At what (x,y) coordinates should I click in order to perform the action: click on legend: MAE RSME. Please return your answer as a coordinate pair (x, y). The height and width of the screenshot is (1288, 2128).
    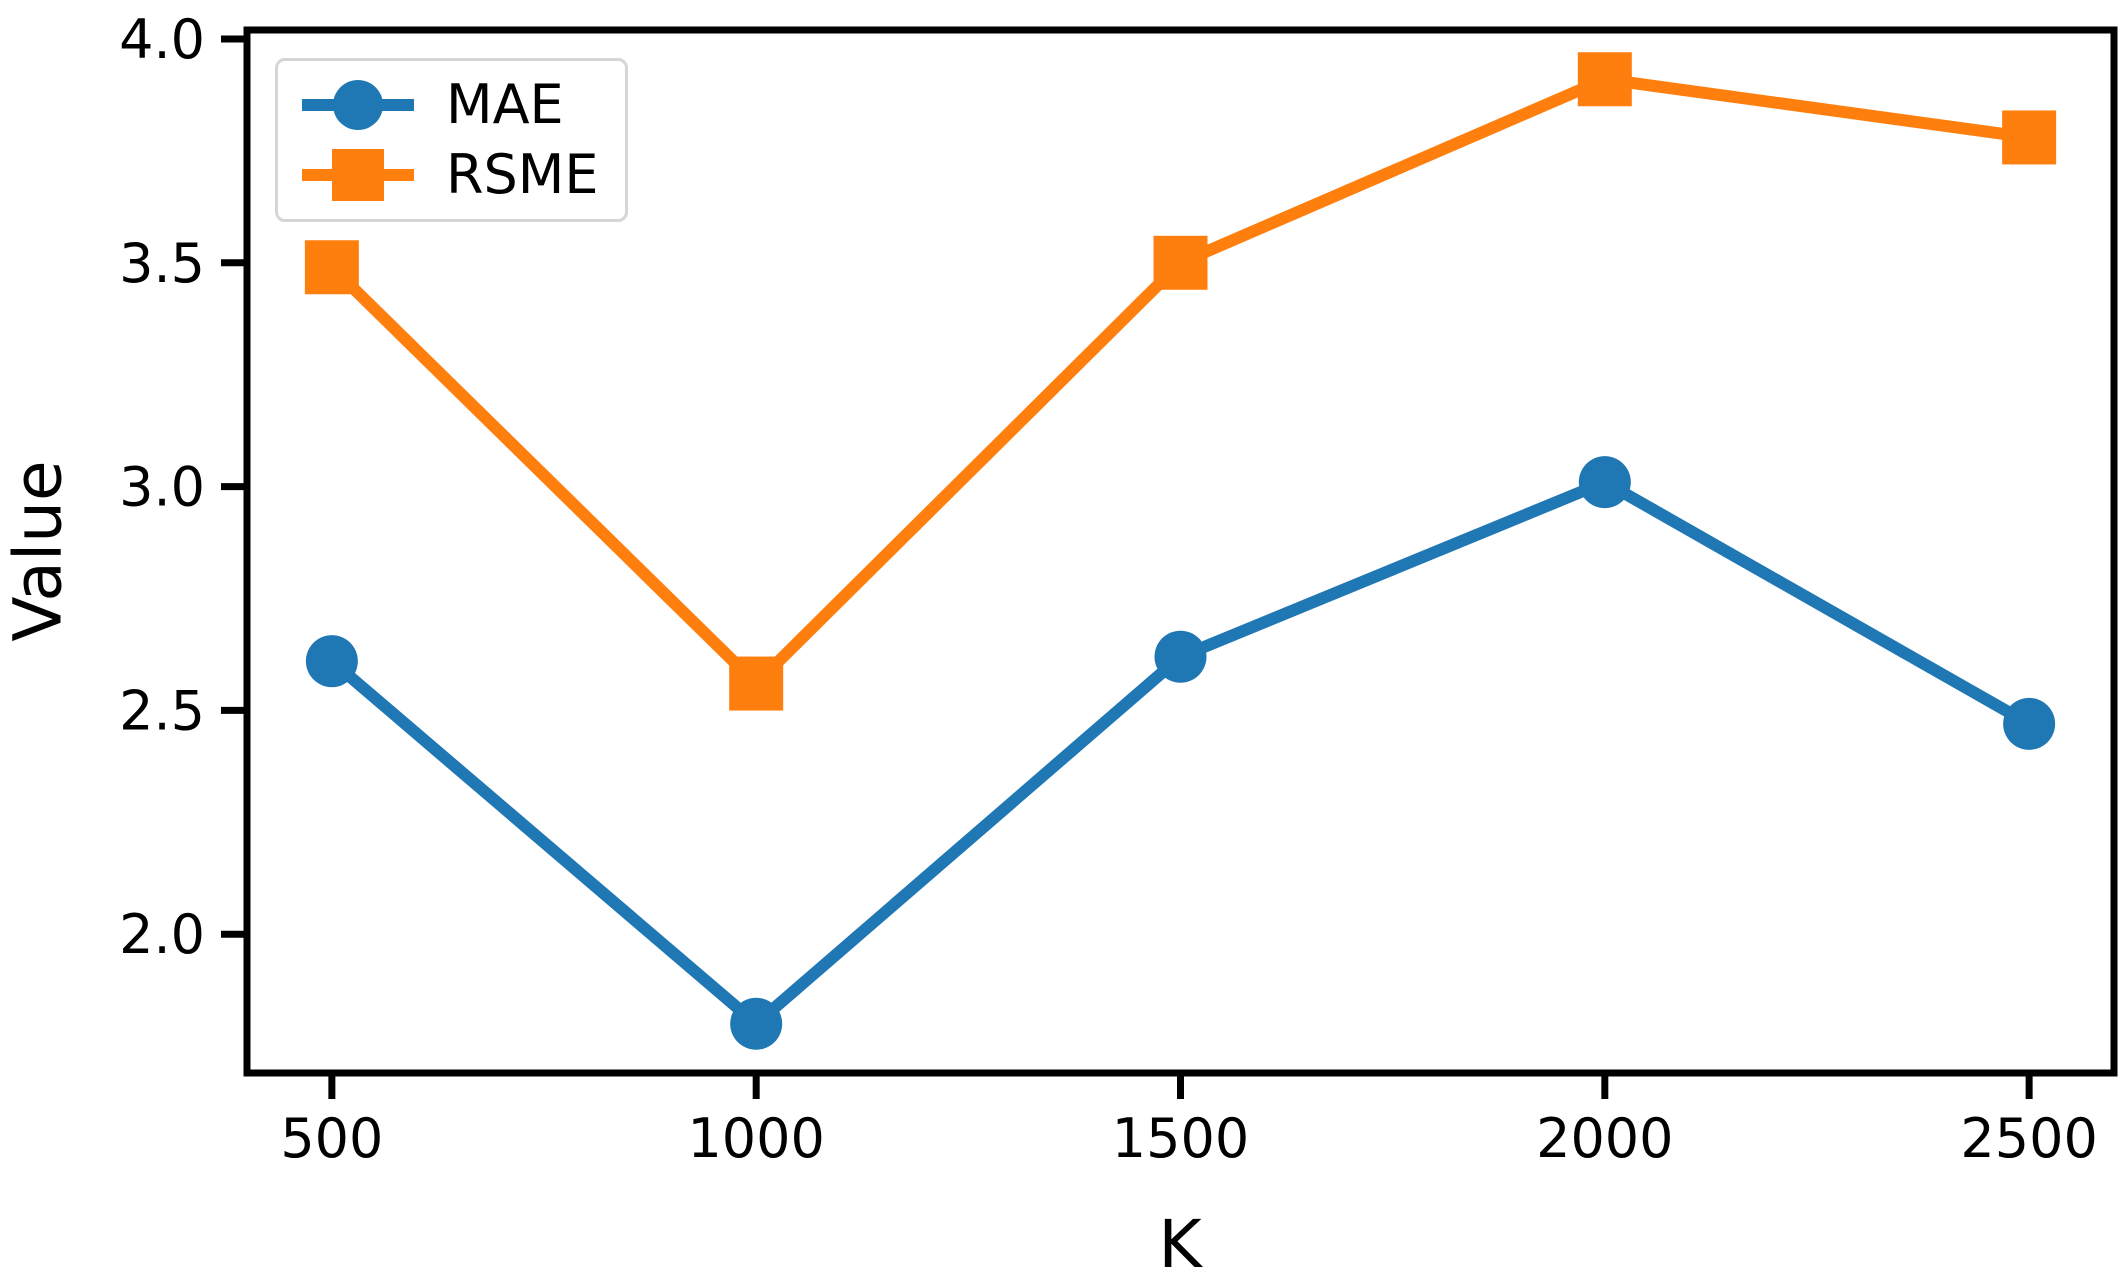
    Looking at the image, I should click on (451, 140).